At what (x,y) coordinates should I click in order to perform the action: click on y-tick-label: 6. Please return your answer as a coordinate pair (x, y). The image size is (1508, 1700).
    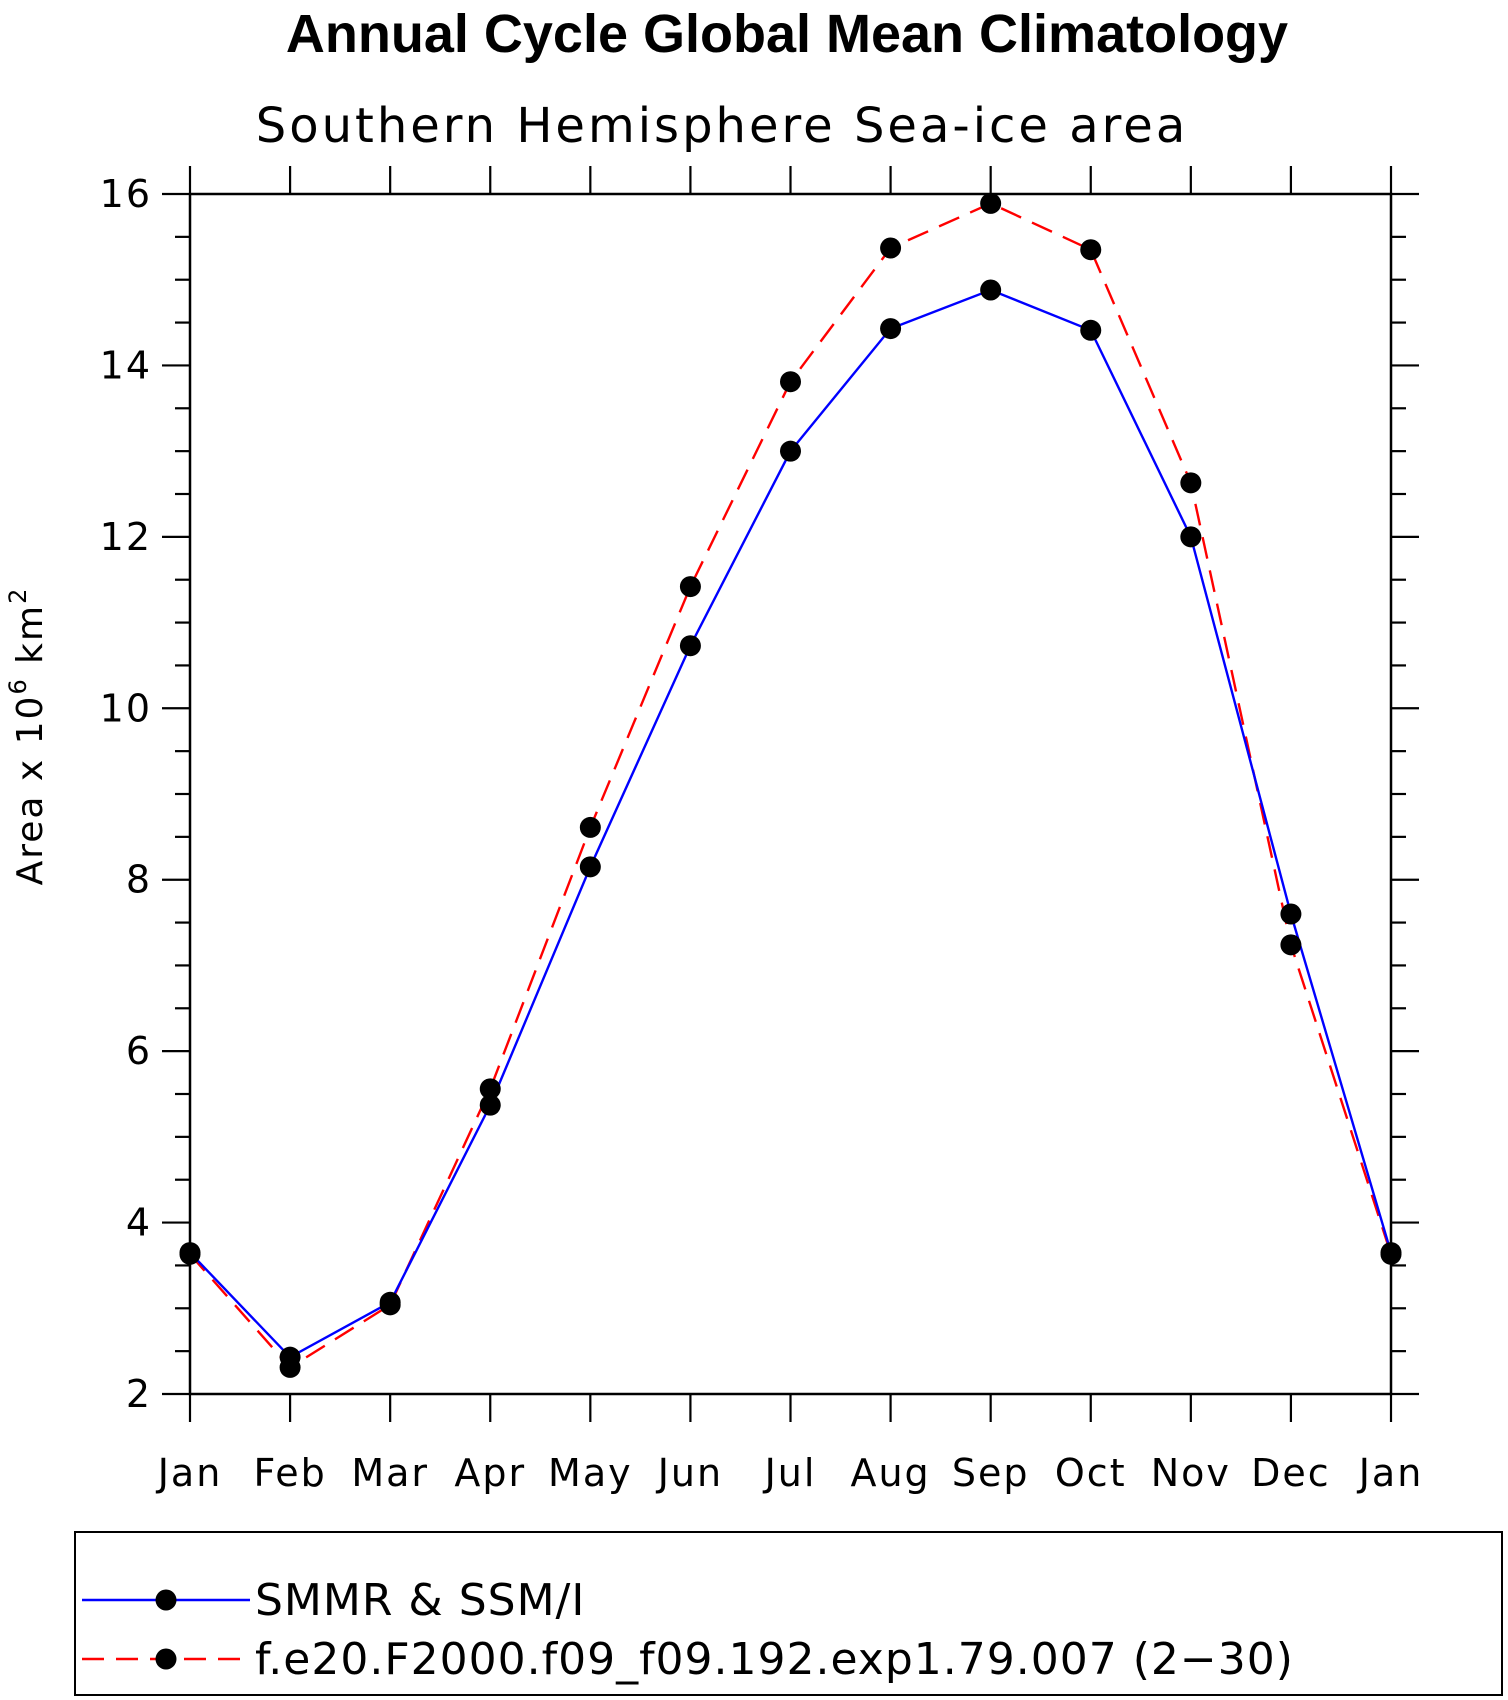
    Looking at the image, I should click on (139, 1051).